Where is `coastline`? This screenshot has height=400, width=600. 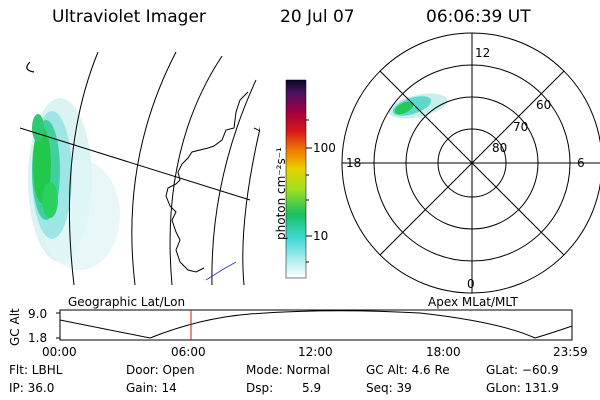
coastline is located at coordinates (207, 182).